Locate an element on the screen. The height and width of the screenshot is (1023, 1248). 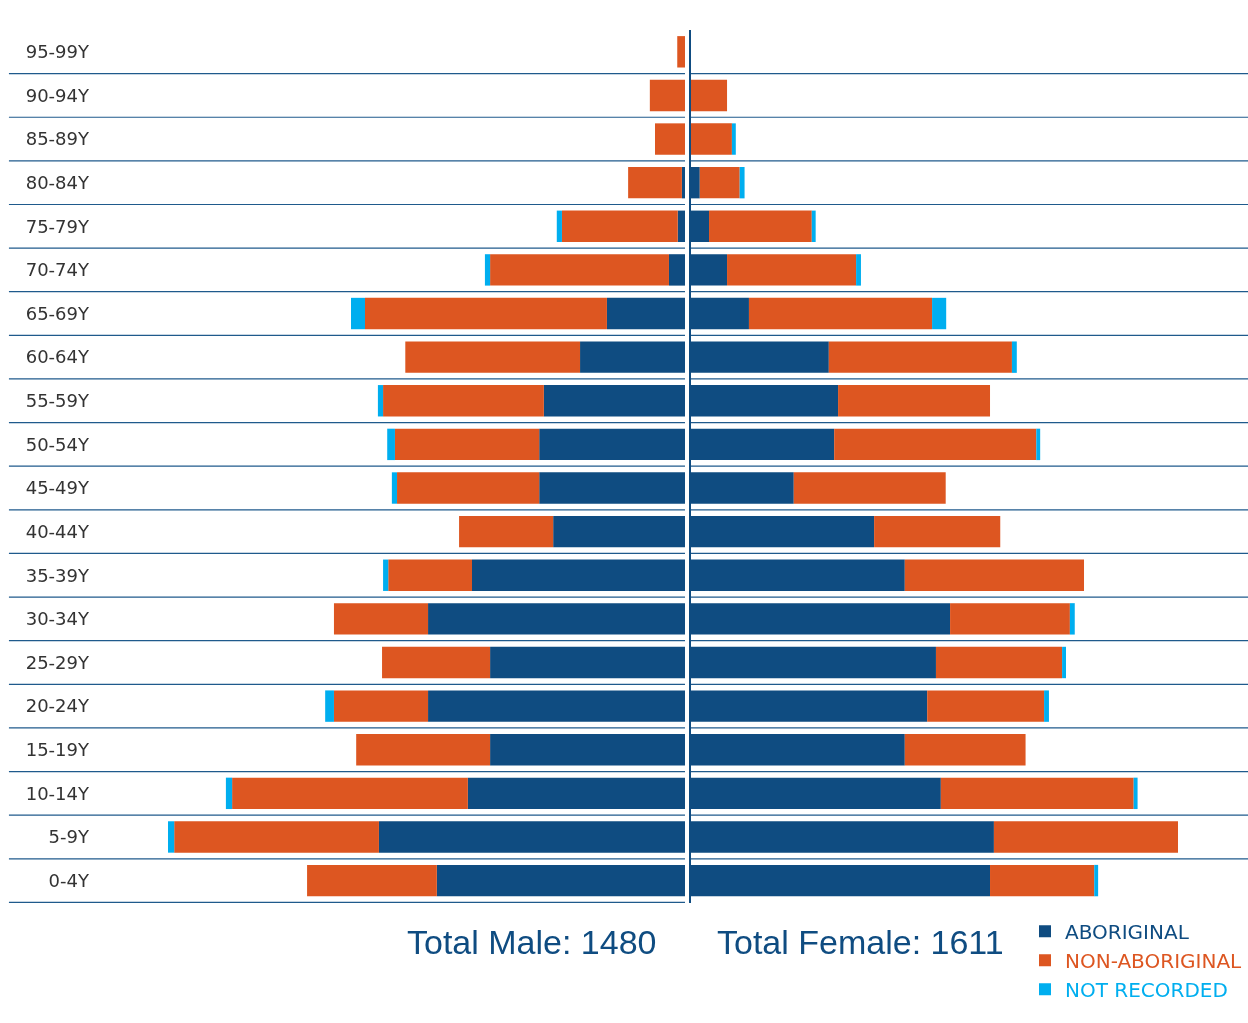
y-tick-label: 95-99Y is located at coordinates (57, 52).